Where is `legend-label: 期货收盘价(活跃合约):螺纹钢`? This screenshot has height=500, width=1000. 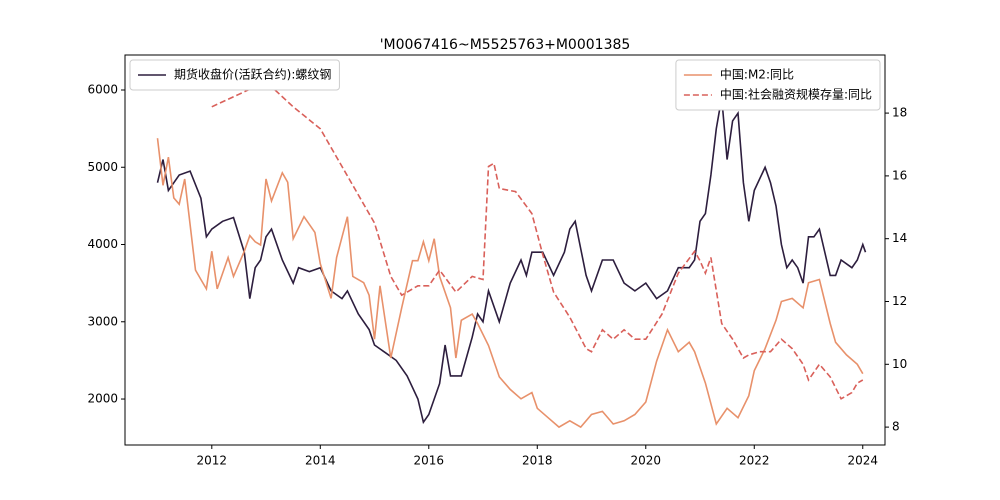 legend-label: 期货收盘价(活跃合约):螺纹钢 is located at coordinates (252, 74).